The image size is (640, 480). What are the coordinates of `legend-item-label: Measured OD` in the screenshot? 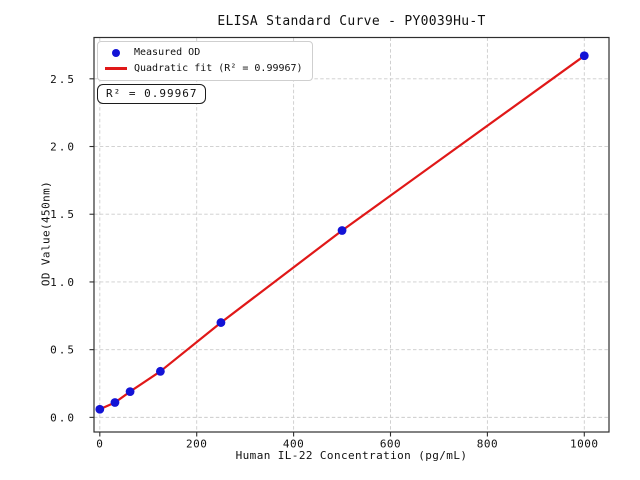 It's located at (167, 52).